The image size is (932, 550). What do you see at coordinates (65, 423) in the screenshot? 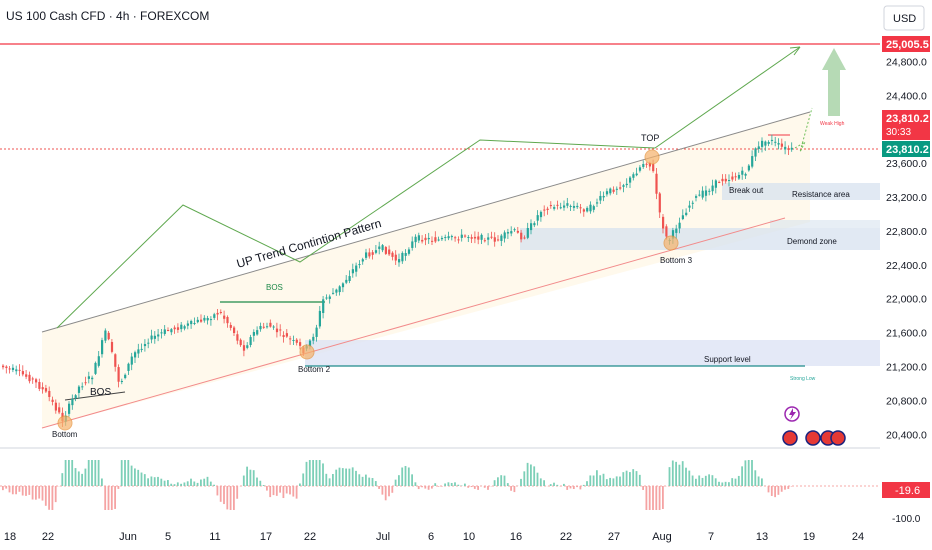
I see `bottom-marker` at bounding box center [65, 423].